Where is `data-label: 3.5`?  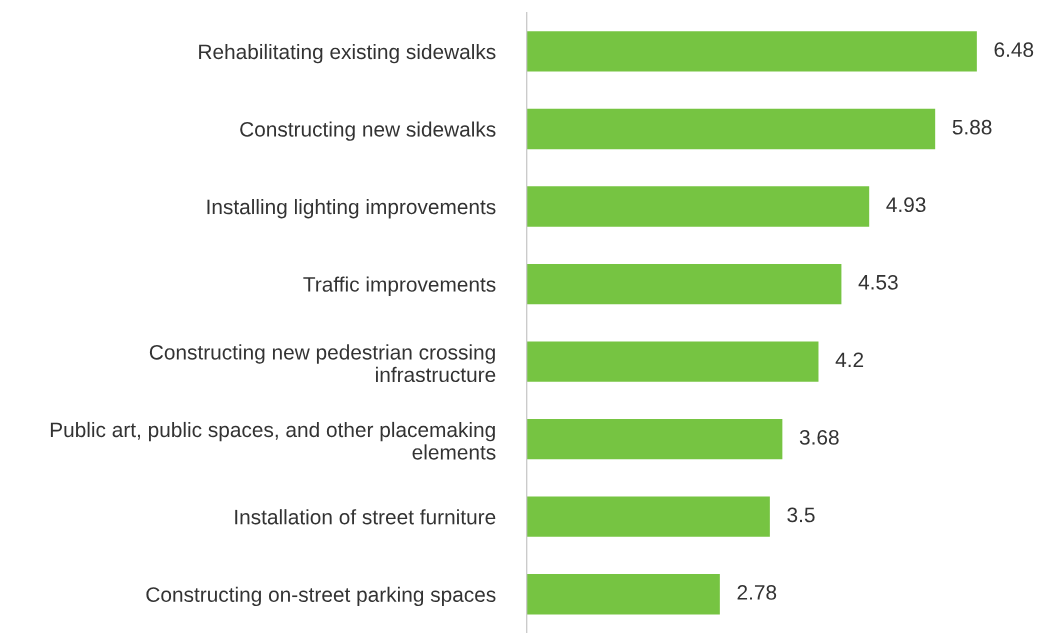 data-label: 3.5 is located at coordinates (801, 515).